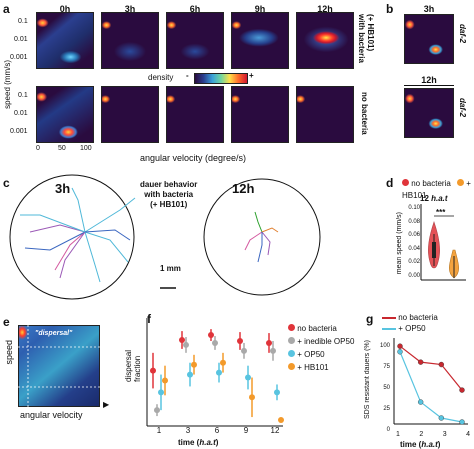 Image resolution: width=474 pixels, height=449 pixels. Describe the element at coordinates (434, 198) in the screenshot. I see `panel-d-title: 12 h.a.t` at that location.